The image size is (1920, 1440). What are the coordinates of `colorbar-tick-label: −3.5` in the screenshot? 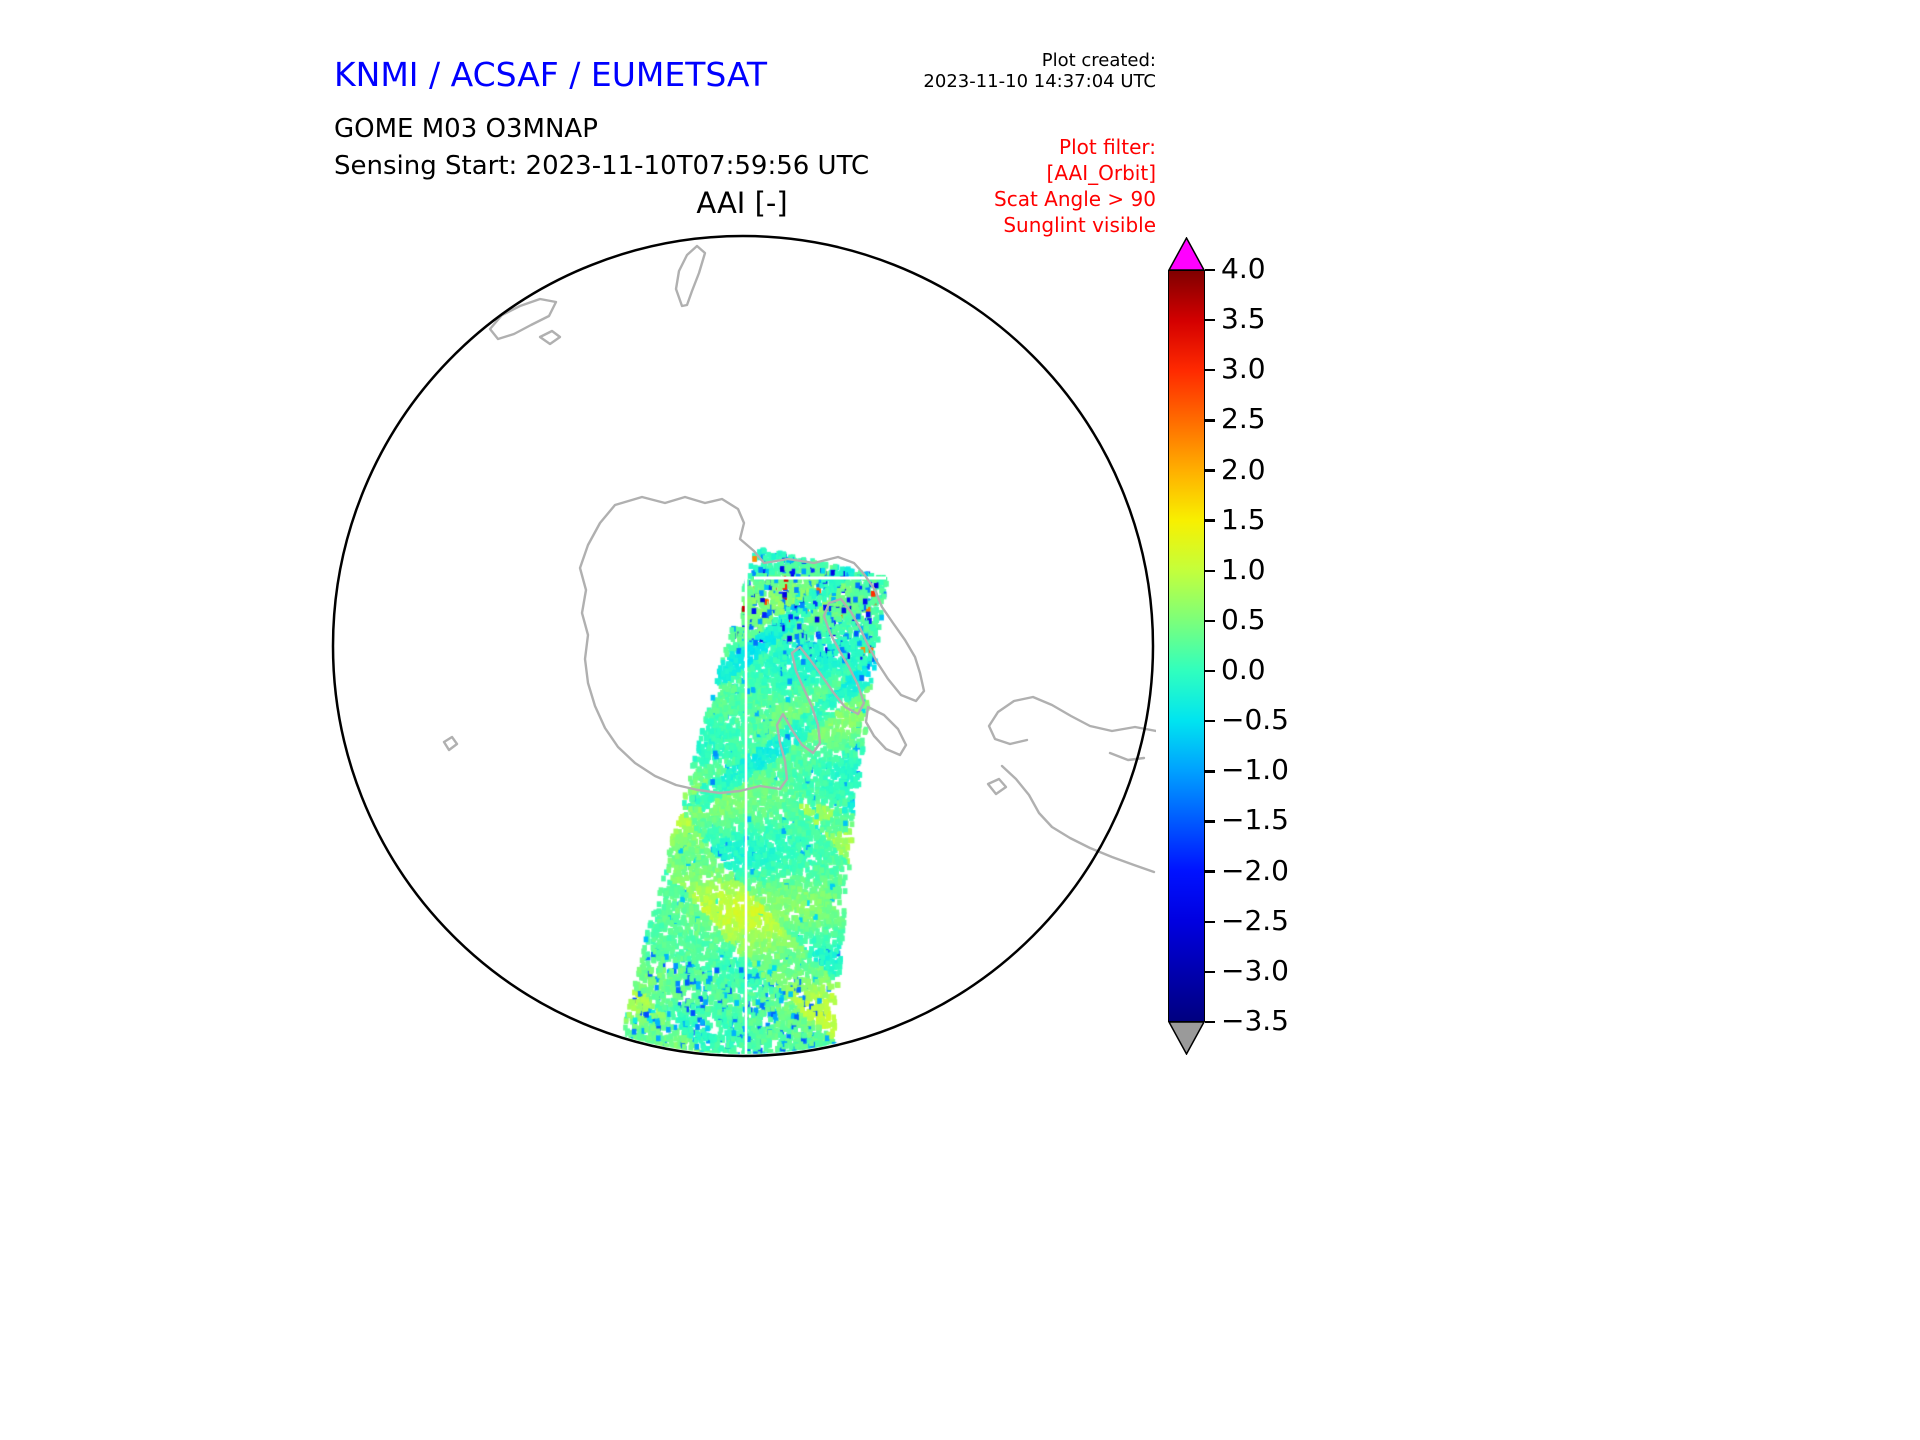 It's located at (1255, 1021).